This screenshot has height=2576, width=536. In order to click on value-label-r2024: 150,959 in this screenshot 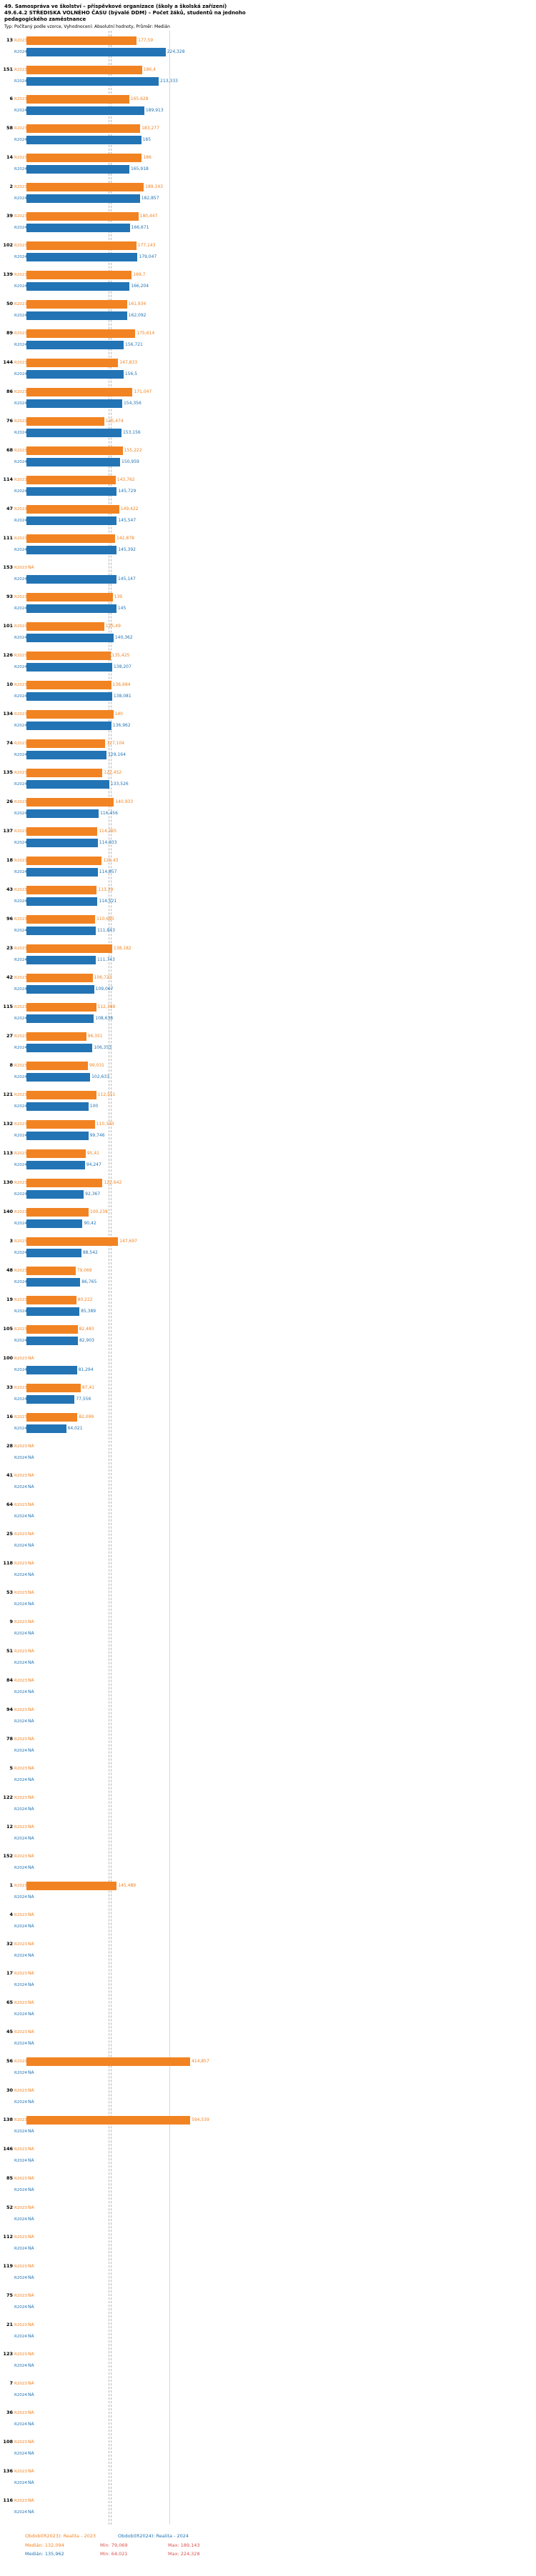, I will do `click(130, 462)`.